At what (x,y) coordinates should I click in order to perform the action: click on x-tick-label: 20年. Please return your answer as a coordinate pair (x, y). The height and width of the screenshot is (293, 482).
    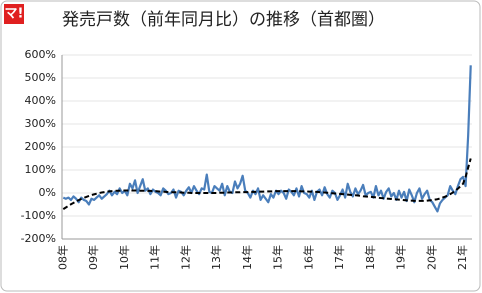
    Looking at the image, I should click on (431, 257).